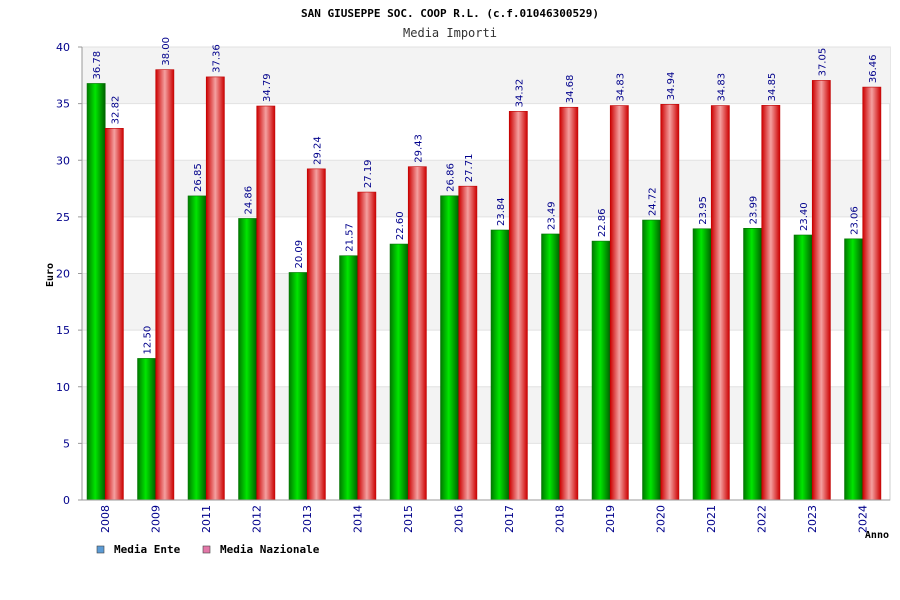 This screenshot has width=900, height=600. Describe the element at coordinates (821, 290) in the screenshot. I see `bar-media-nazionale-2023` at that location.